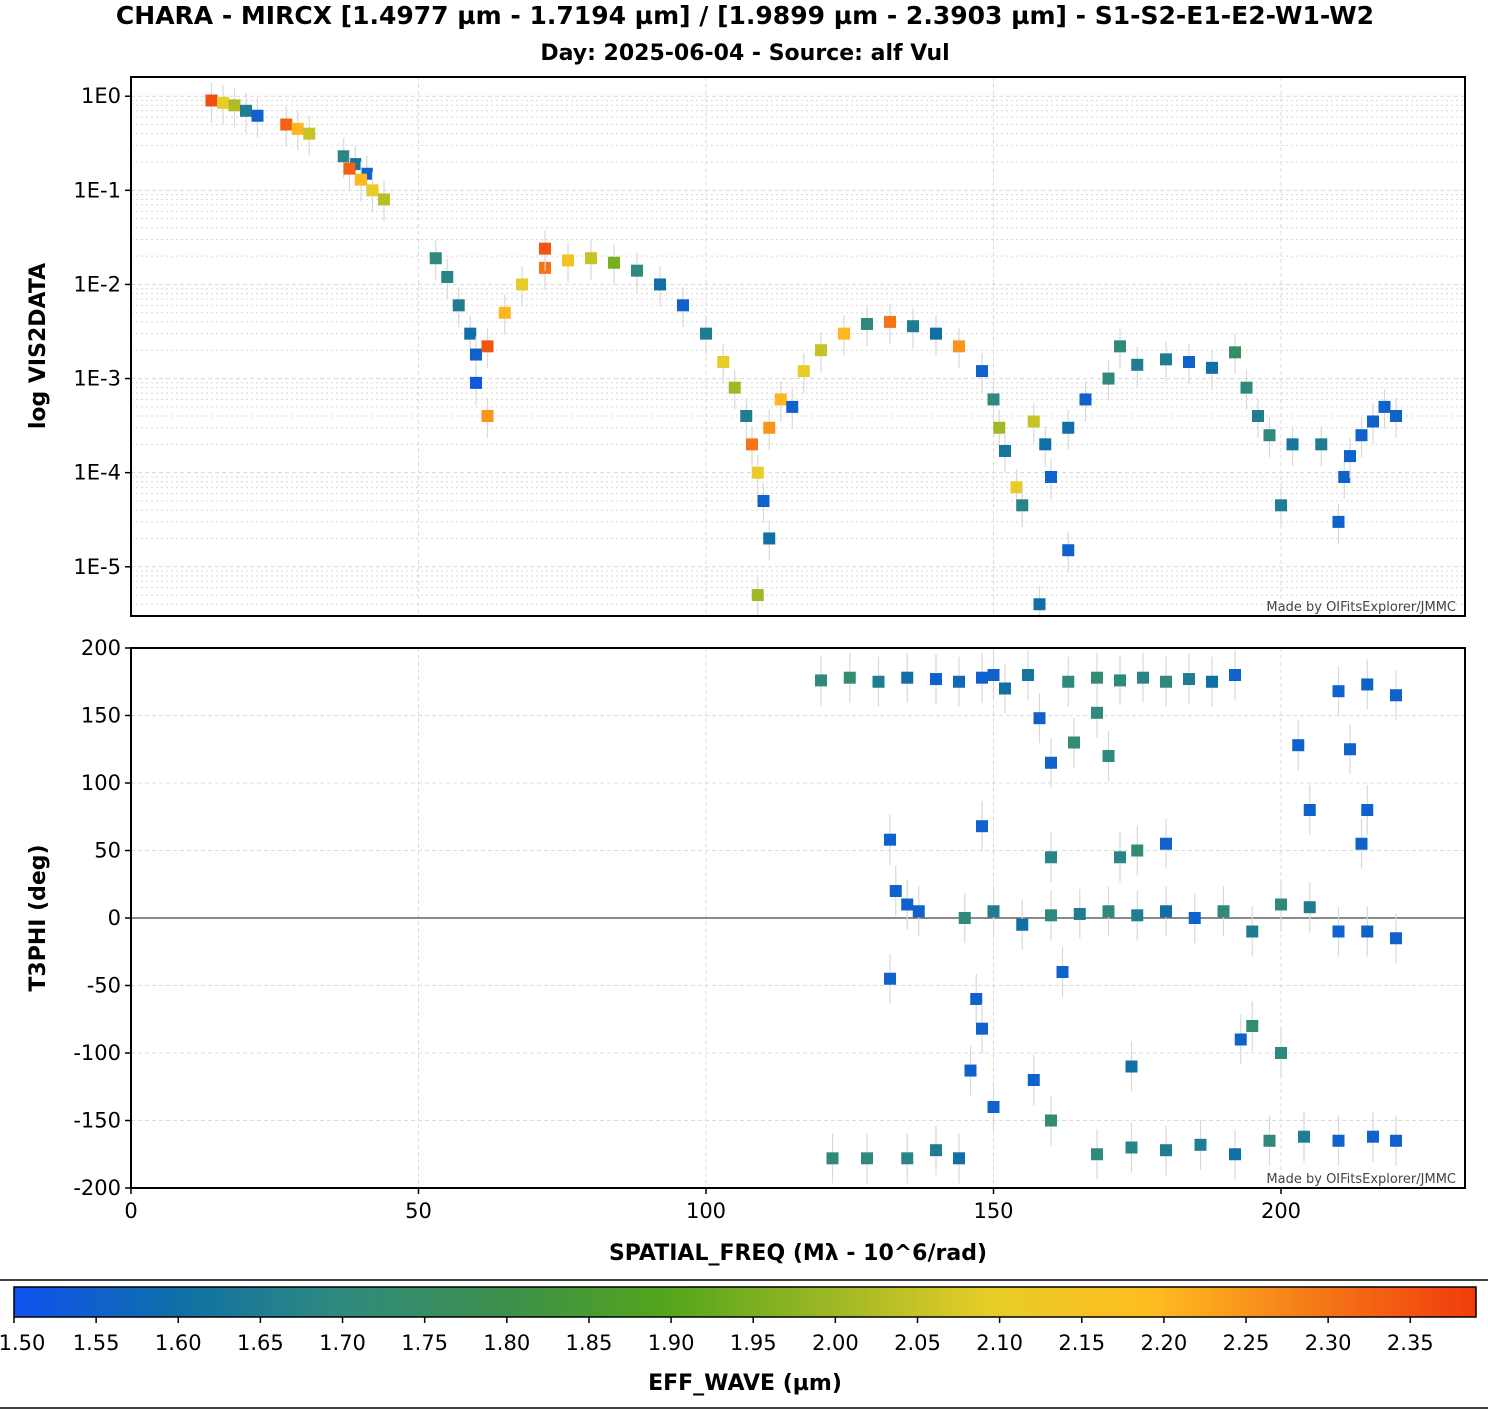  What do you see at coordinates (260, 1343) in the screenshot?
I see `colorbar-tick-label: 1.65` at bounding box center [260, 1343].